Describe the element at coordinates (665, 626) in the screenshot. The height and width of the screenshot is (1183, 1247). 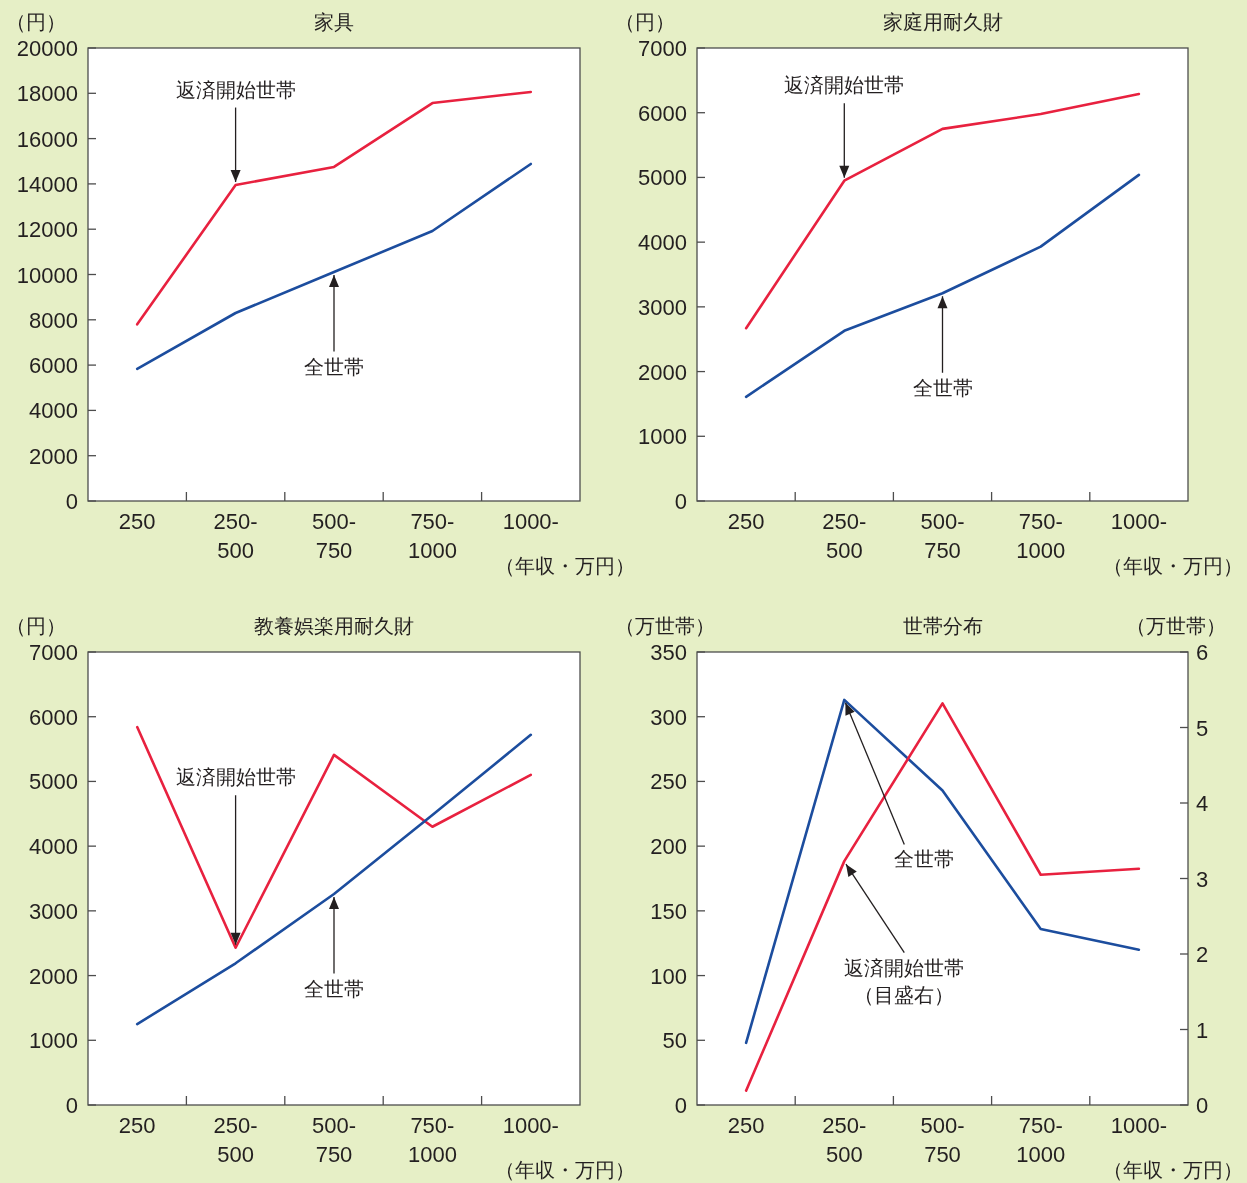
I see `y-axis-title: （万世帯）` at that location.